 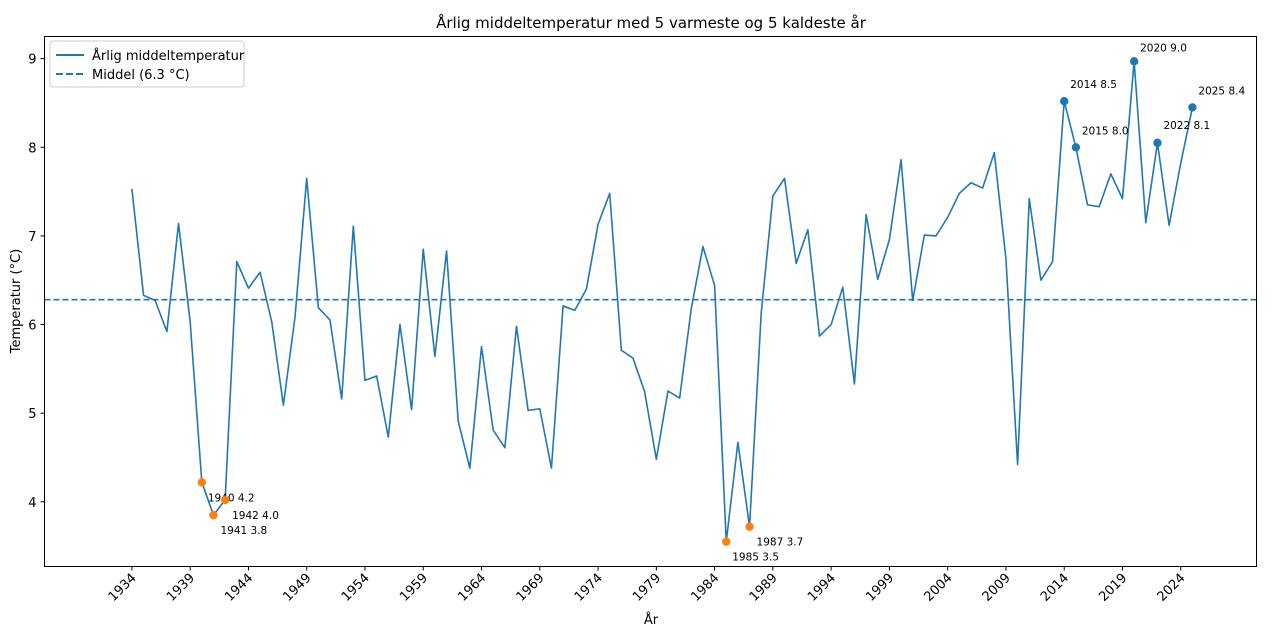 What do you see at coordinates (647, 588) in the screenshot?
I see `x-tick-label-1979: 1979` at bounding box center [647, 588].